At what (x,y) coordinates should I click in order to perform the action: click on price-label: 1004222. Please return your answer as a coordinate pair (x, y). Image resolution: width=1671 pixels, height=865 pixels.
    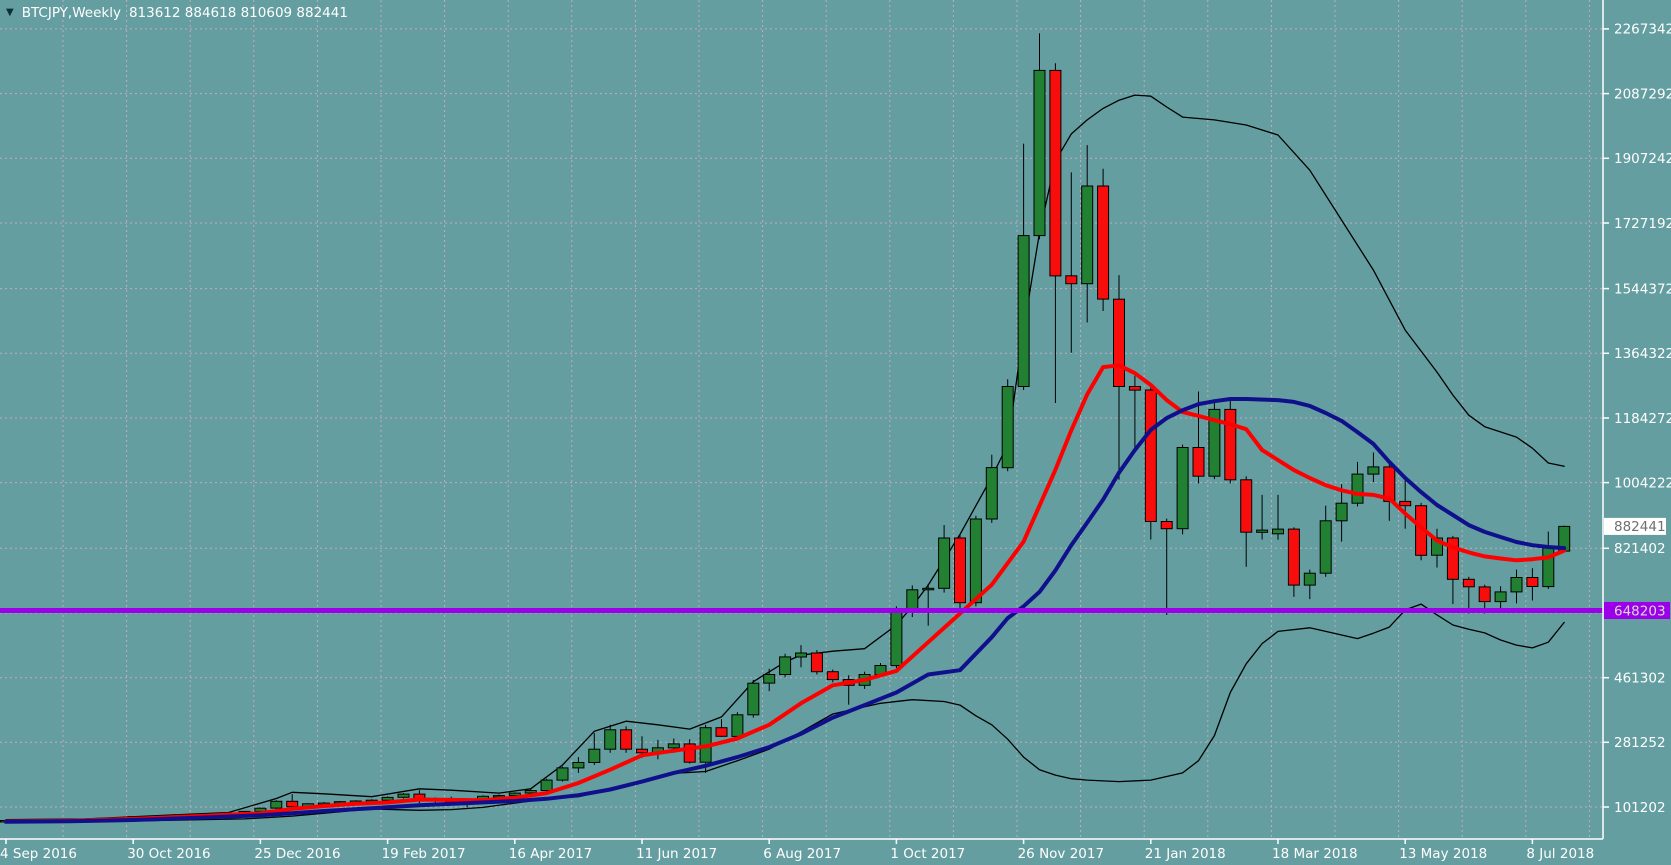
    Looking at the image, I should click on (1642, 483).